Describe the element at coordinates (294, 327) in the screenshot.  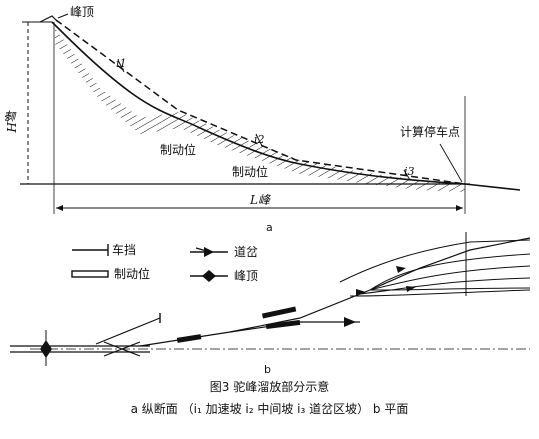
I see `plan-lower-branch` at that location.